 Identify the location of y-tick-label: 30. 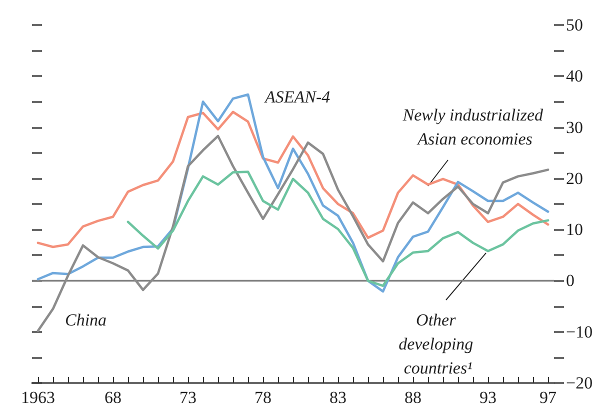
(574, 127).